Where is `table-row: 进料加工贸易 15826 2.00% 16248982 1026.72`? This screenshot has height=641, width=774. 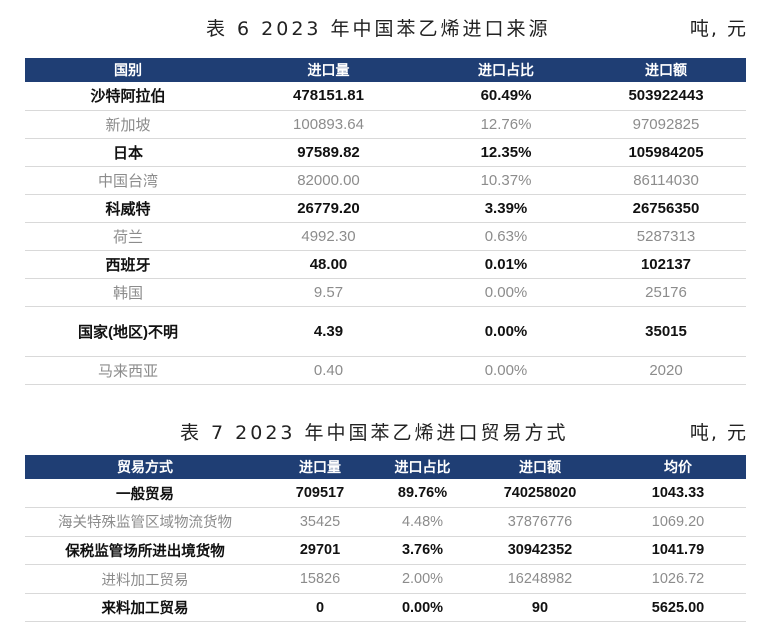
table-row: 进料加工贸易 15826 2.00% 16248982 1026.72 is located at coordinates (385, 579).